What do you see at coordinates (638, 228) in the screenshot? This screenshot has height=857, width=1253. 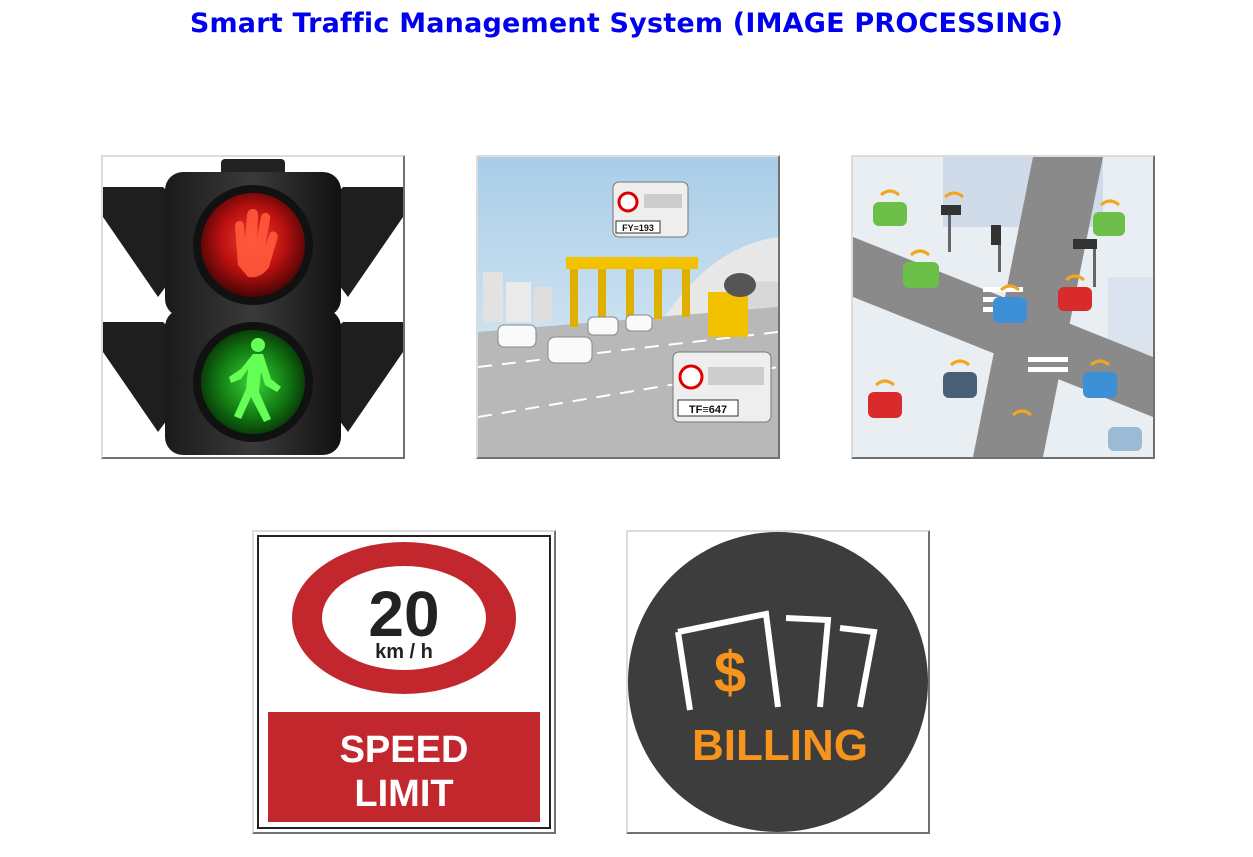 I see `plate-text-1: FY≡193` at bounding box center [638, 228].